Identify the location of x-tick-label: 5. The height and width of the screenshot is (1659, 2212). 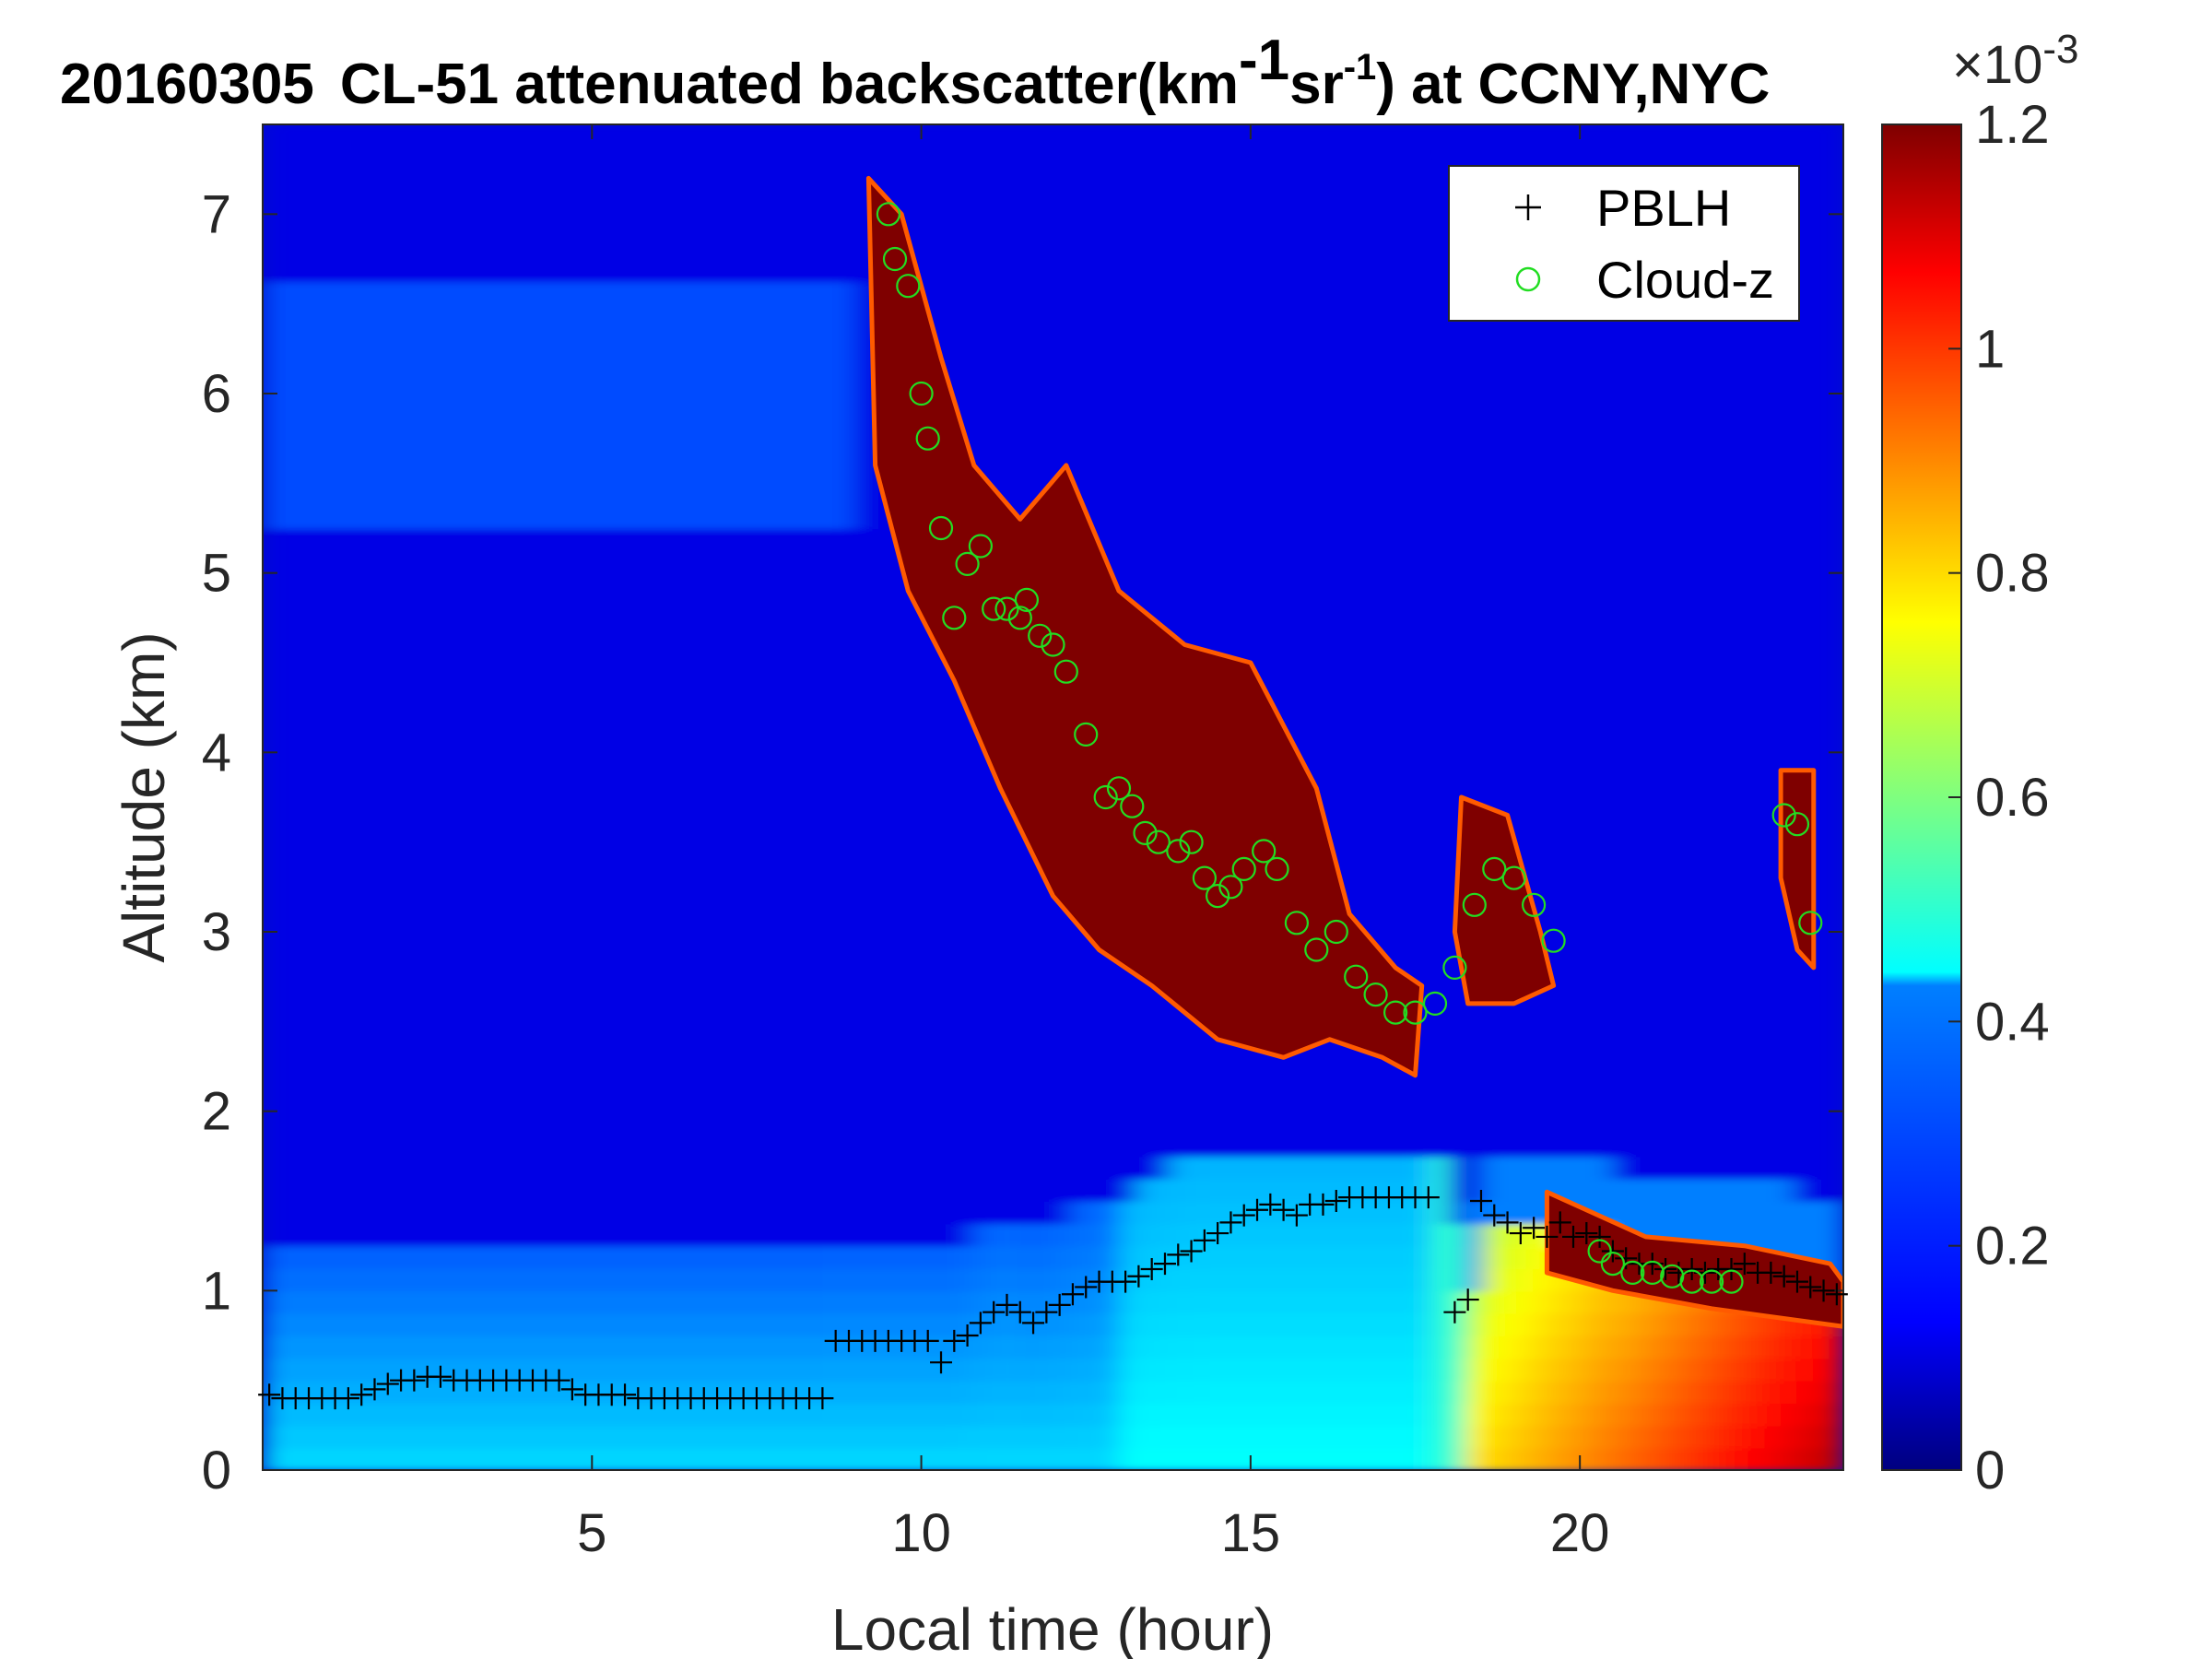
(591, 1533).